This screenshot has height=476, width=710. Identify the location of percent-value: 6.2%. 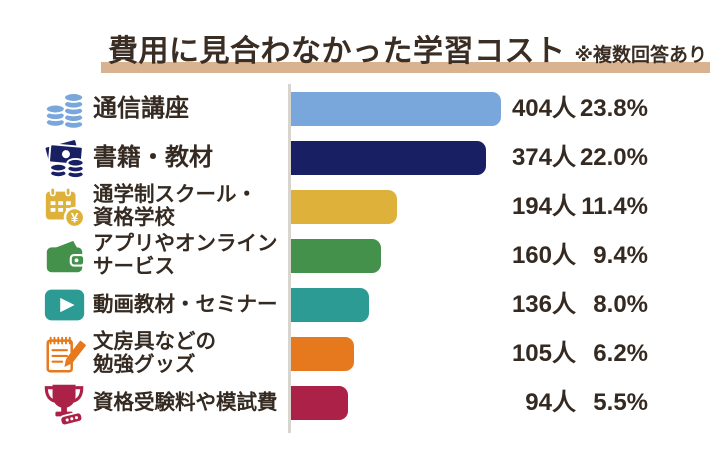
(620, 353).